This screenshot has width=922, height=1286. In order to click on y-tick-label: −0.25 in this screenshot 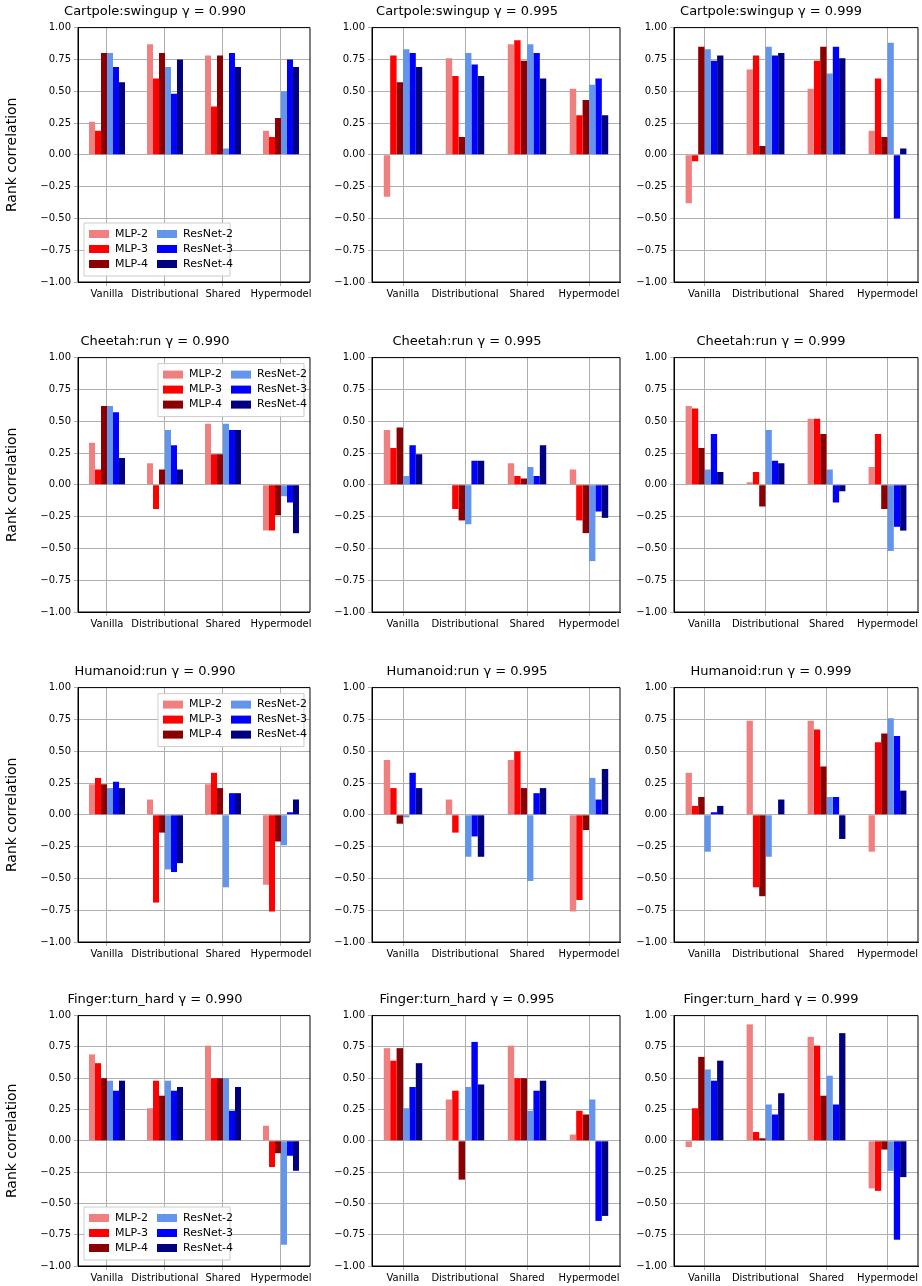, I will do `click(651, 846)`.